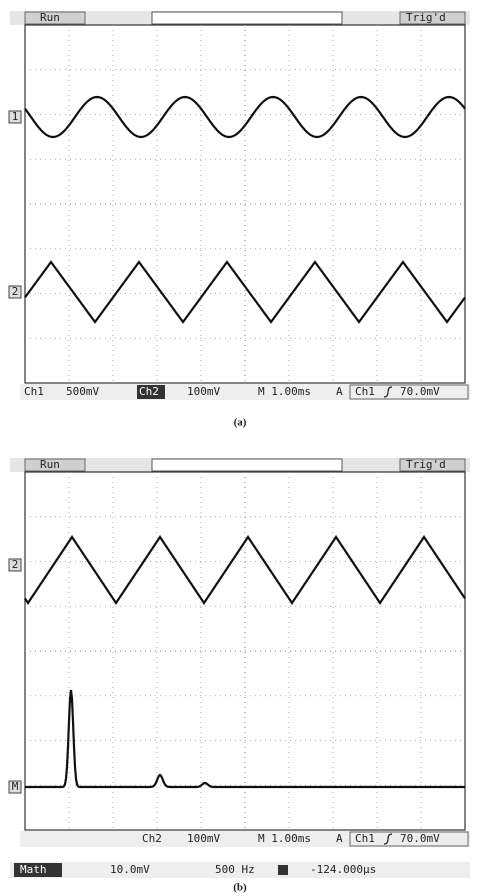 The width and height of the screenshot is (480, 896). Describe the element at coordinates (343, 869) in the screenshot. I see `math-position: -124.000µs` at that location.